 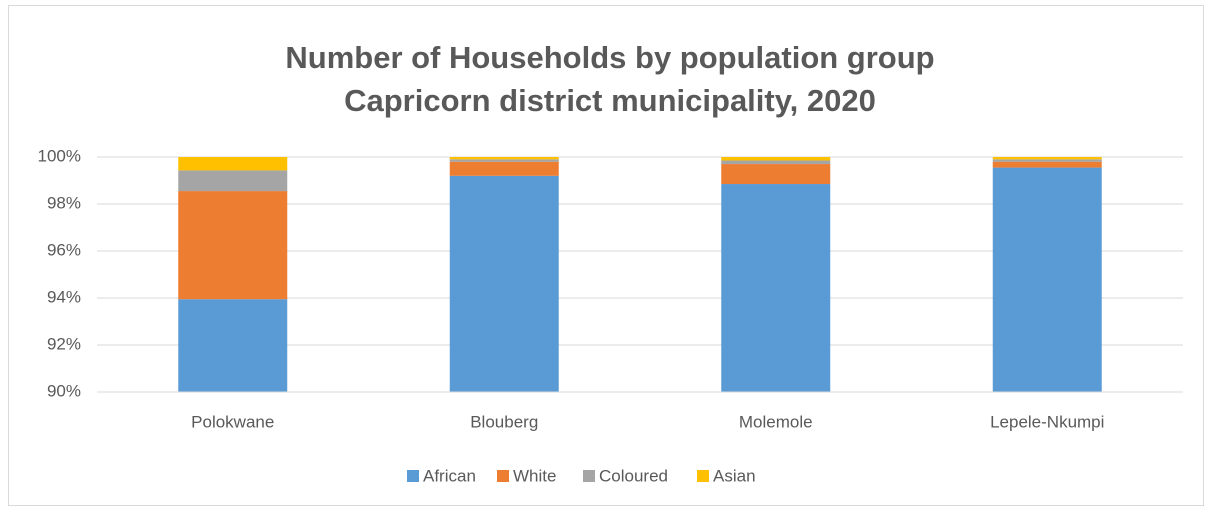 What do you see at coordinates (64, 390) in the screenshot?
I see `y-tick-label: 90%` at bounding box center [64, 390].